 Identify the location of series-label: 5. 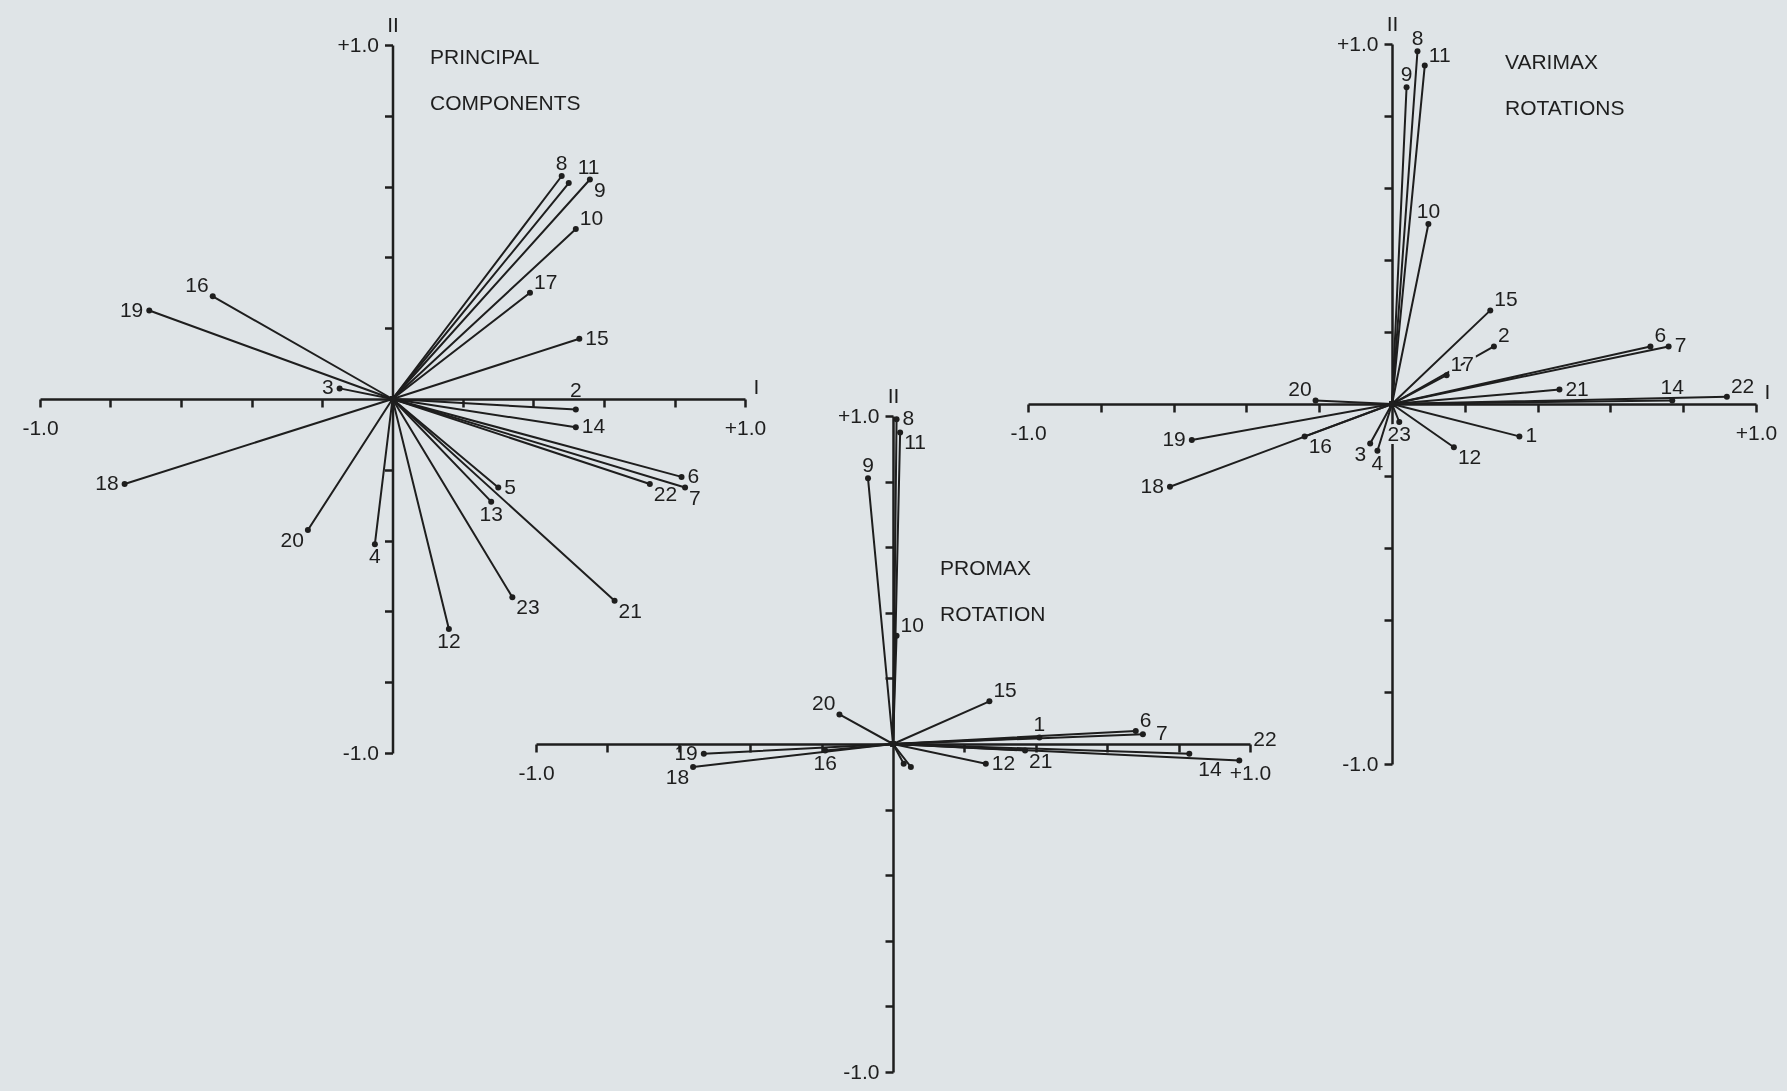
(510, 486).